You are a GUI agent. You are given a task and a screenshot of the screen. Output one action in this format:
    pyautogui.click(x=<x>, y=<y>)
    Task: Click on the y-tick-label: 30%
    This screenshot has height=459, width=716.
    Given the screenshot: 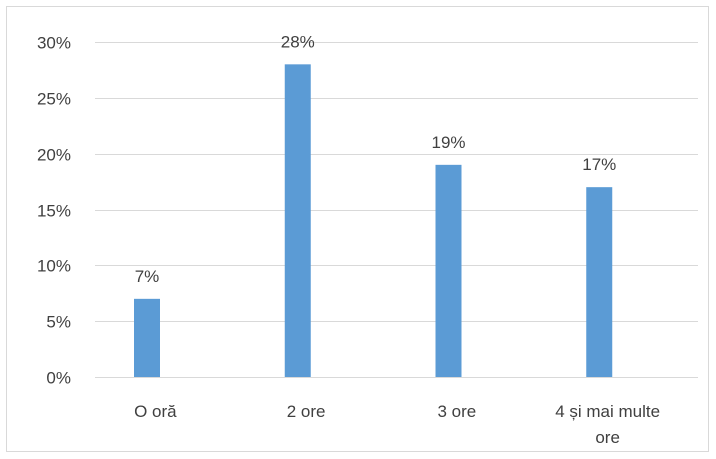 What is the action you would take?
    pyautogui.click(x=54, y=43)
    